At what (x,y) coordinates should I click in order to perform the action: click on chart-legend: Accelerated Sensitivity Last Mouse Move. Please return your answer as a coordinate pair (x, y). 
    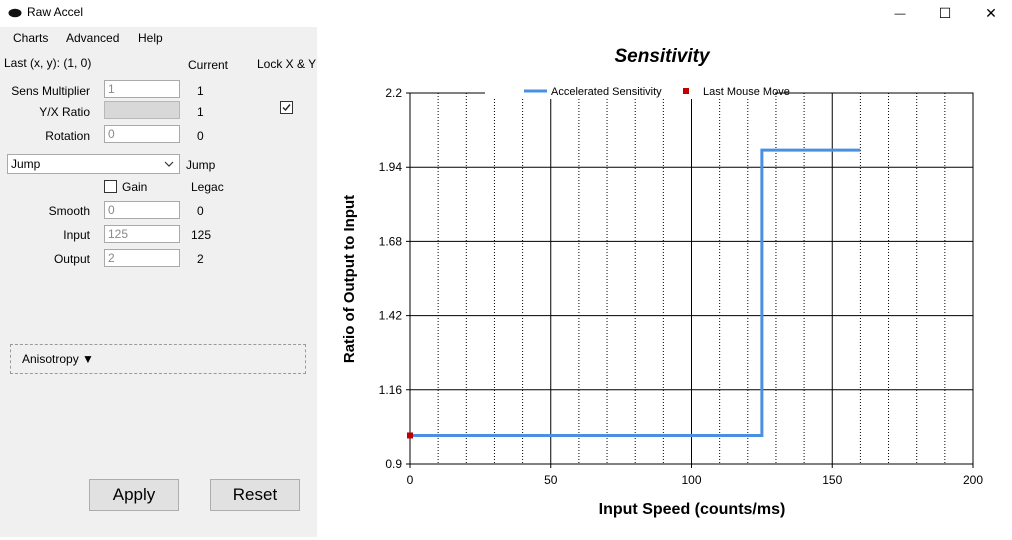
    Looking at the image, I should click on (637, 92).